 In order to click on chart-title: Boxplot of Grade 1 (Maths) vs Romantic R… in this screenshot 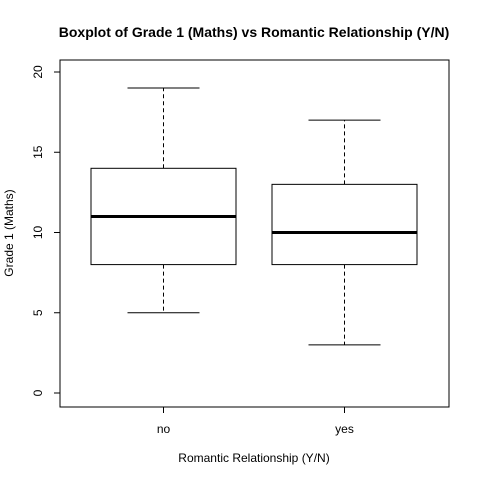, I will do `click(254, 32)`.